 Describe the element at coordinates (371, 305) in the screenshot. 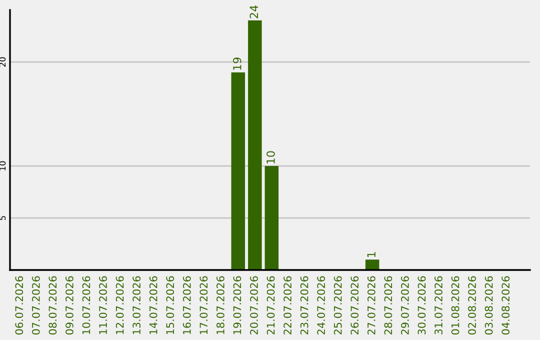

I see `x-tick-label: 27.07.2026` at that location.